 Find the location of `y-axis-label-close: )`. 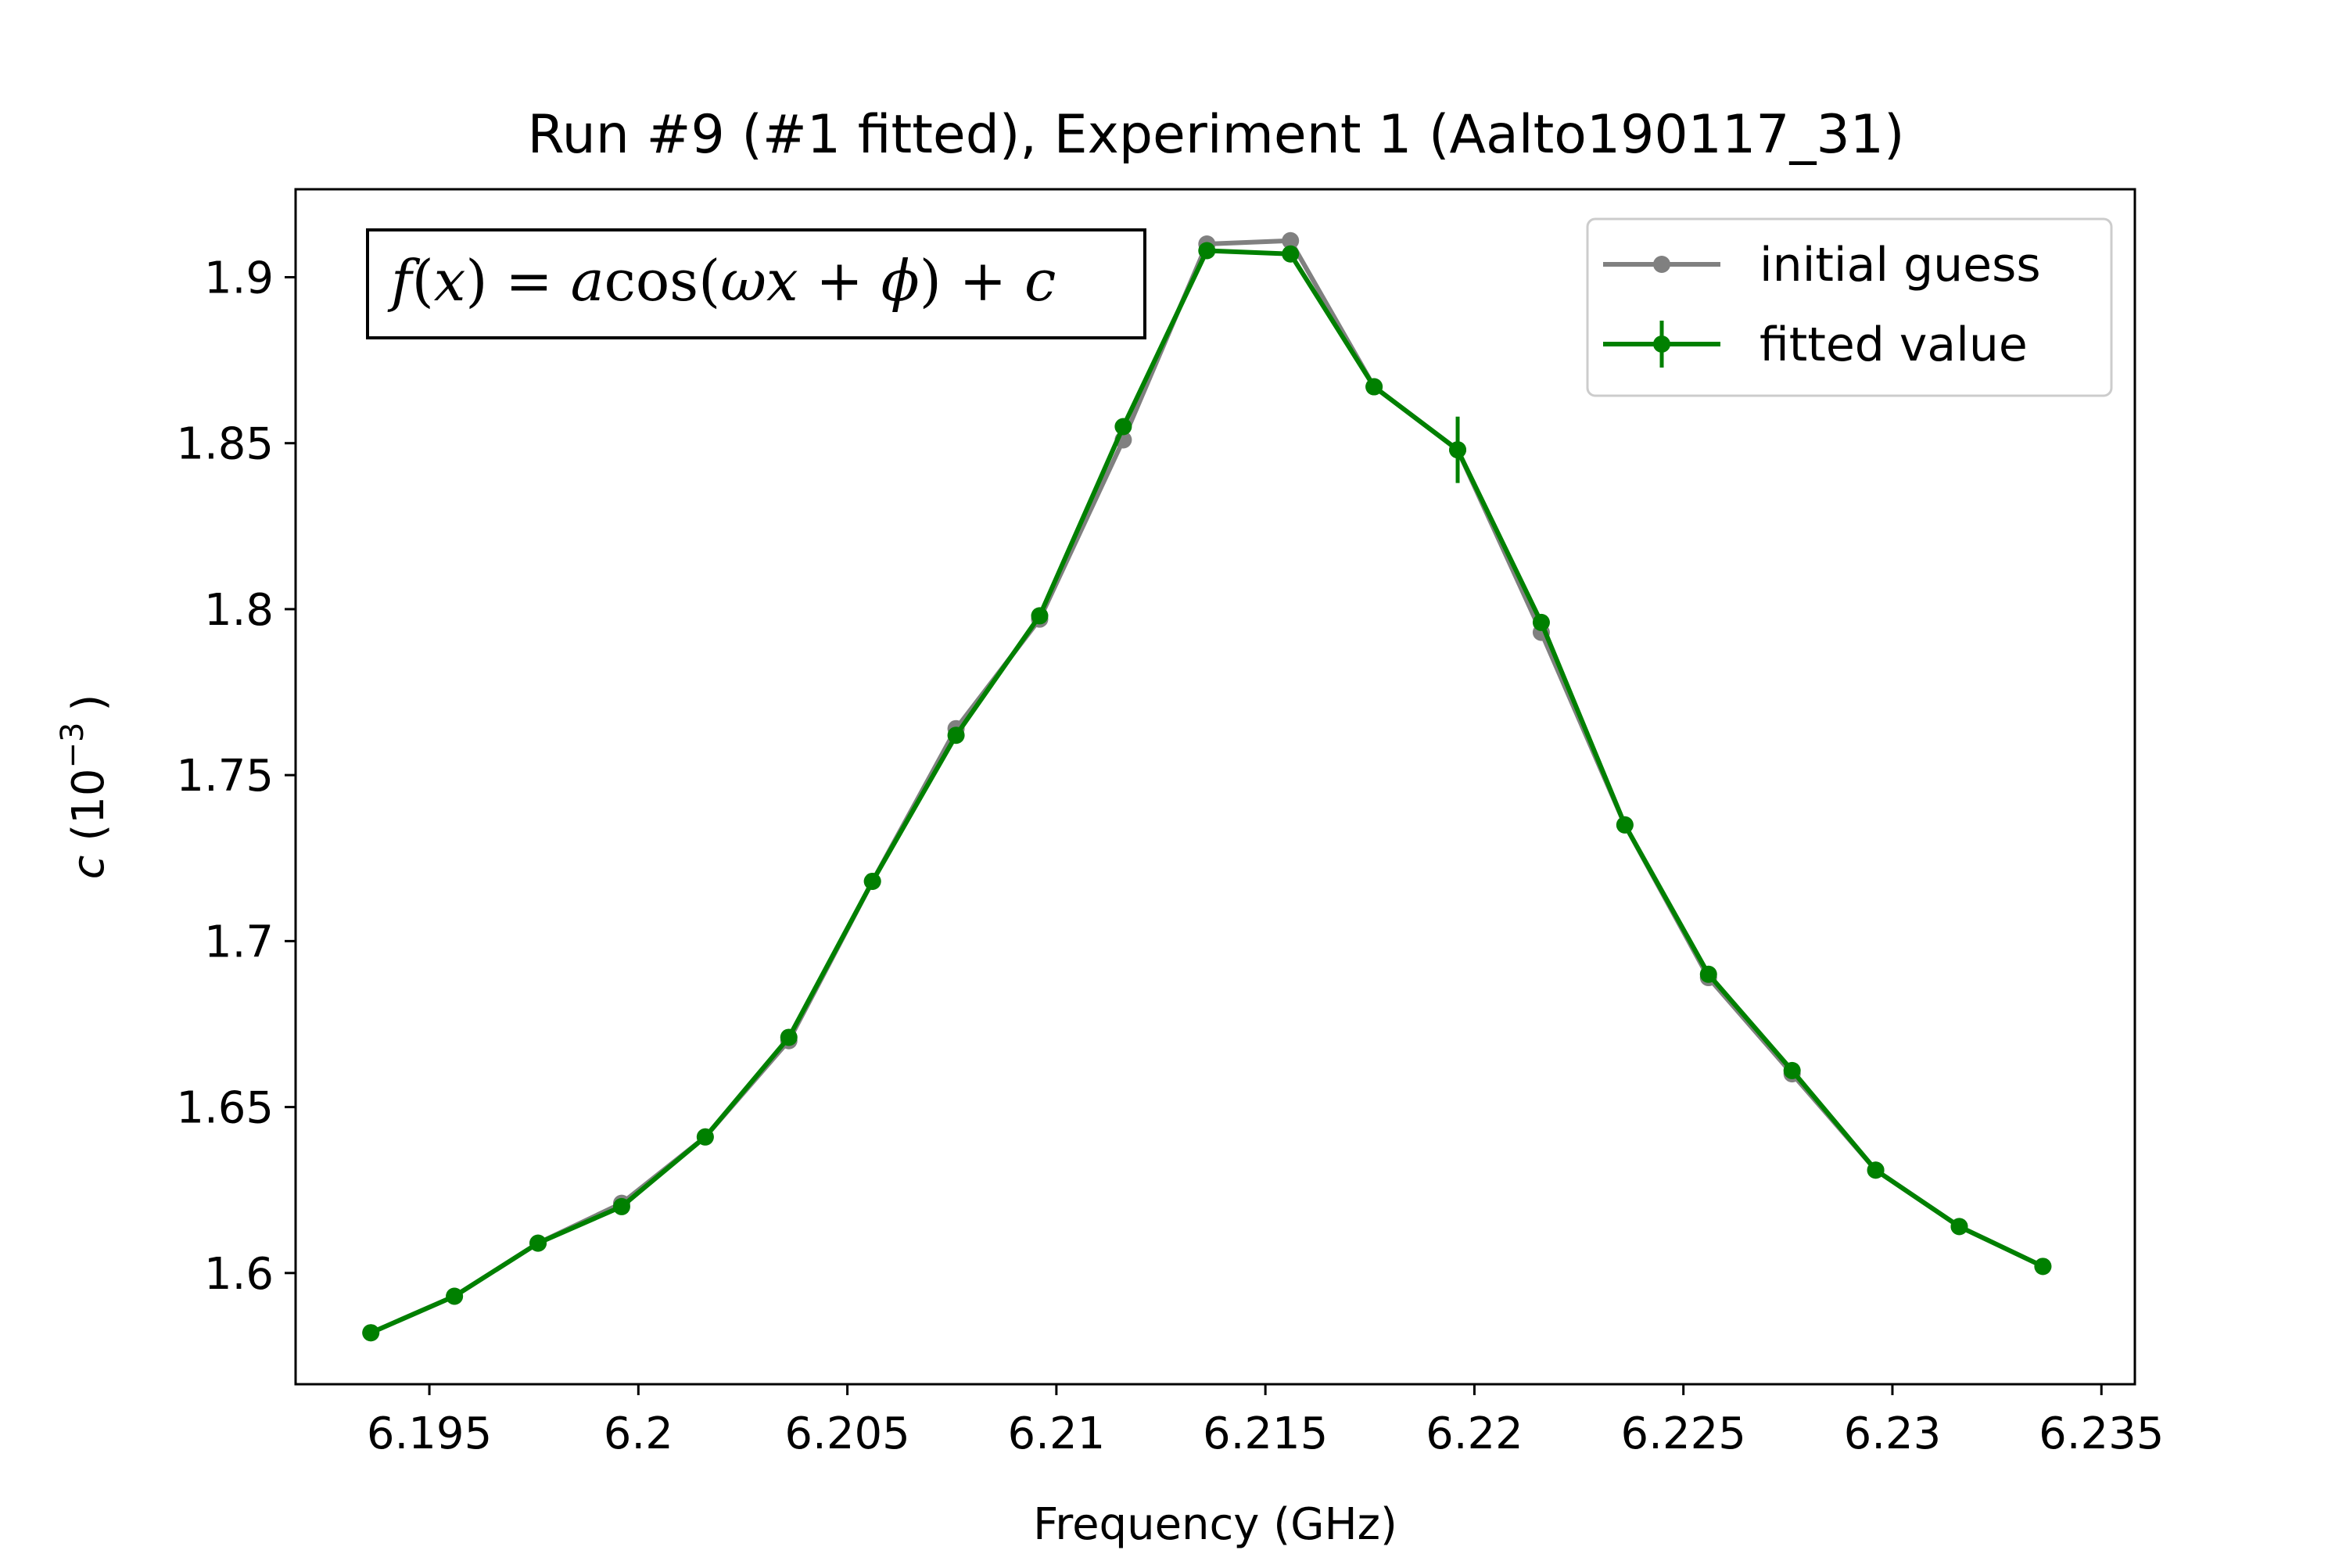

y-axis-label-close: ) is located at coordinates (88, 703).